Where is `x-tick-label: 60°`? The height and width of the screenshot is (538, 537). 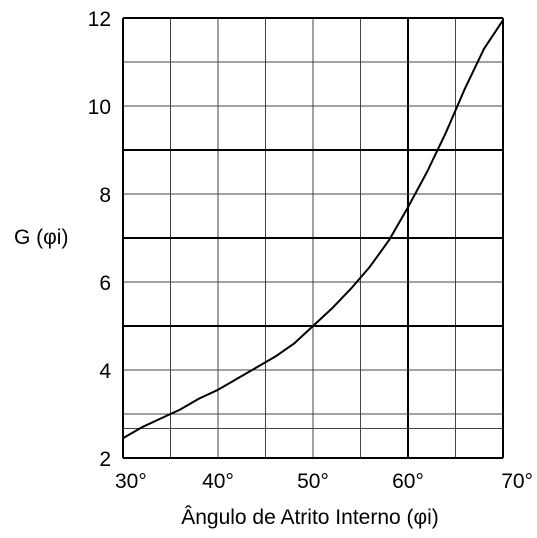 x-tick-label: 60° is located at coordinates (408, 481).